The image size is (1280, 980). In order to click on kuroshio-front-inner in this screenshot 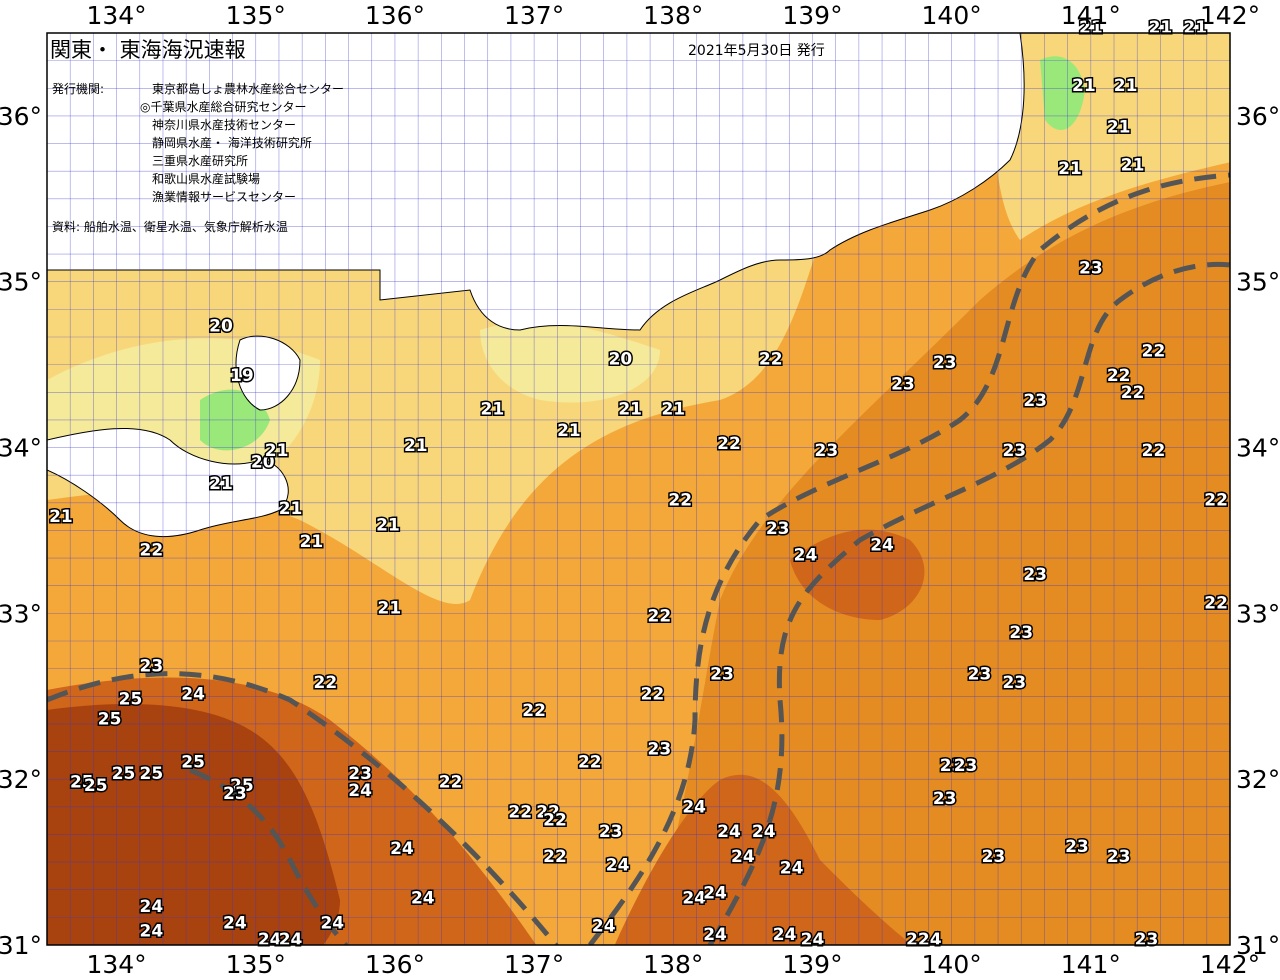, I will do `click(269, 856)`.